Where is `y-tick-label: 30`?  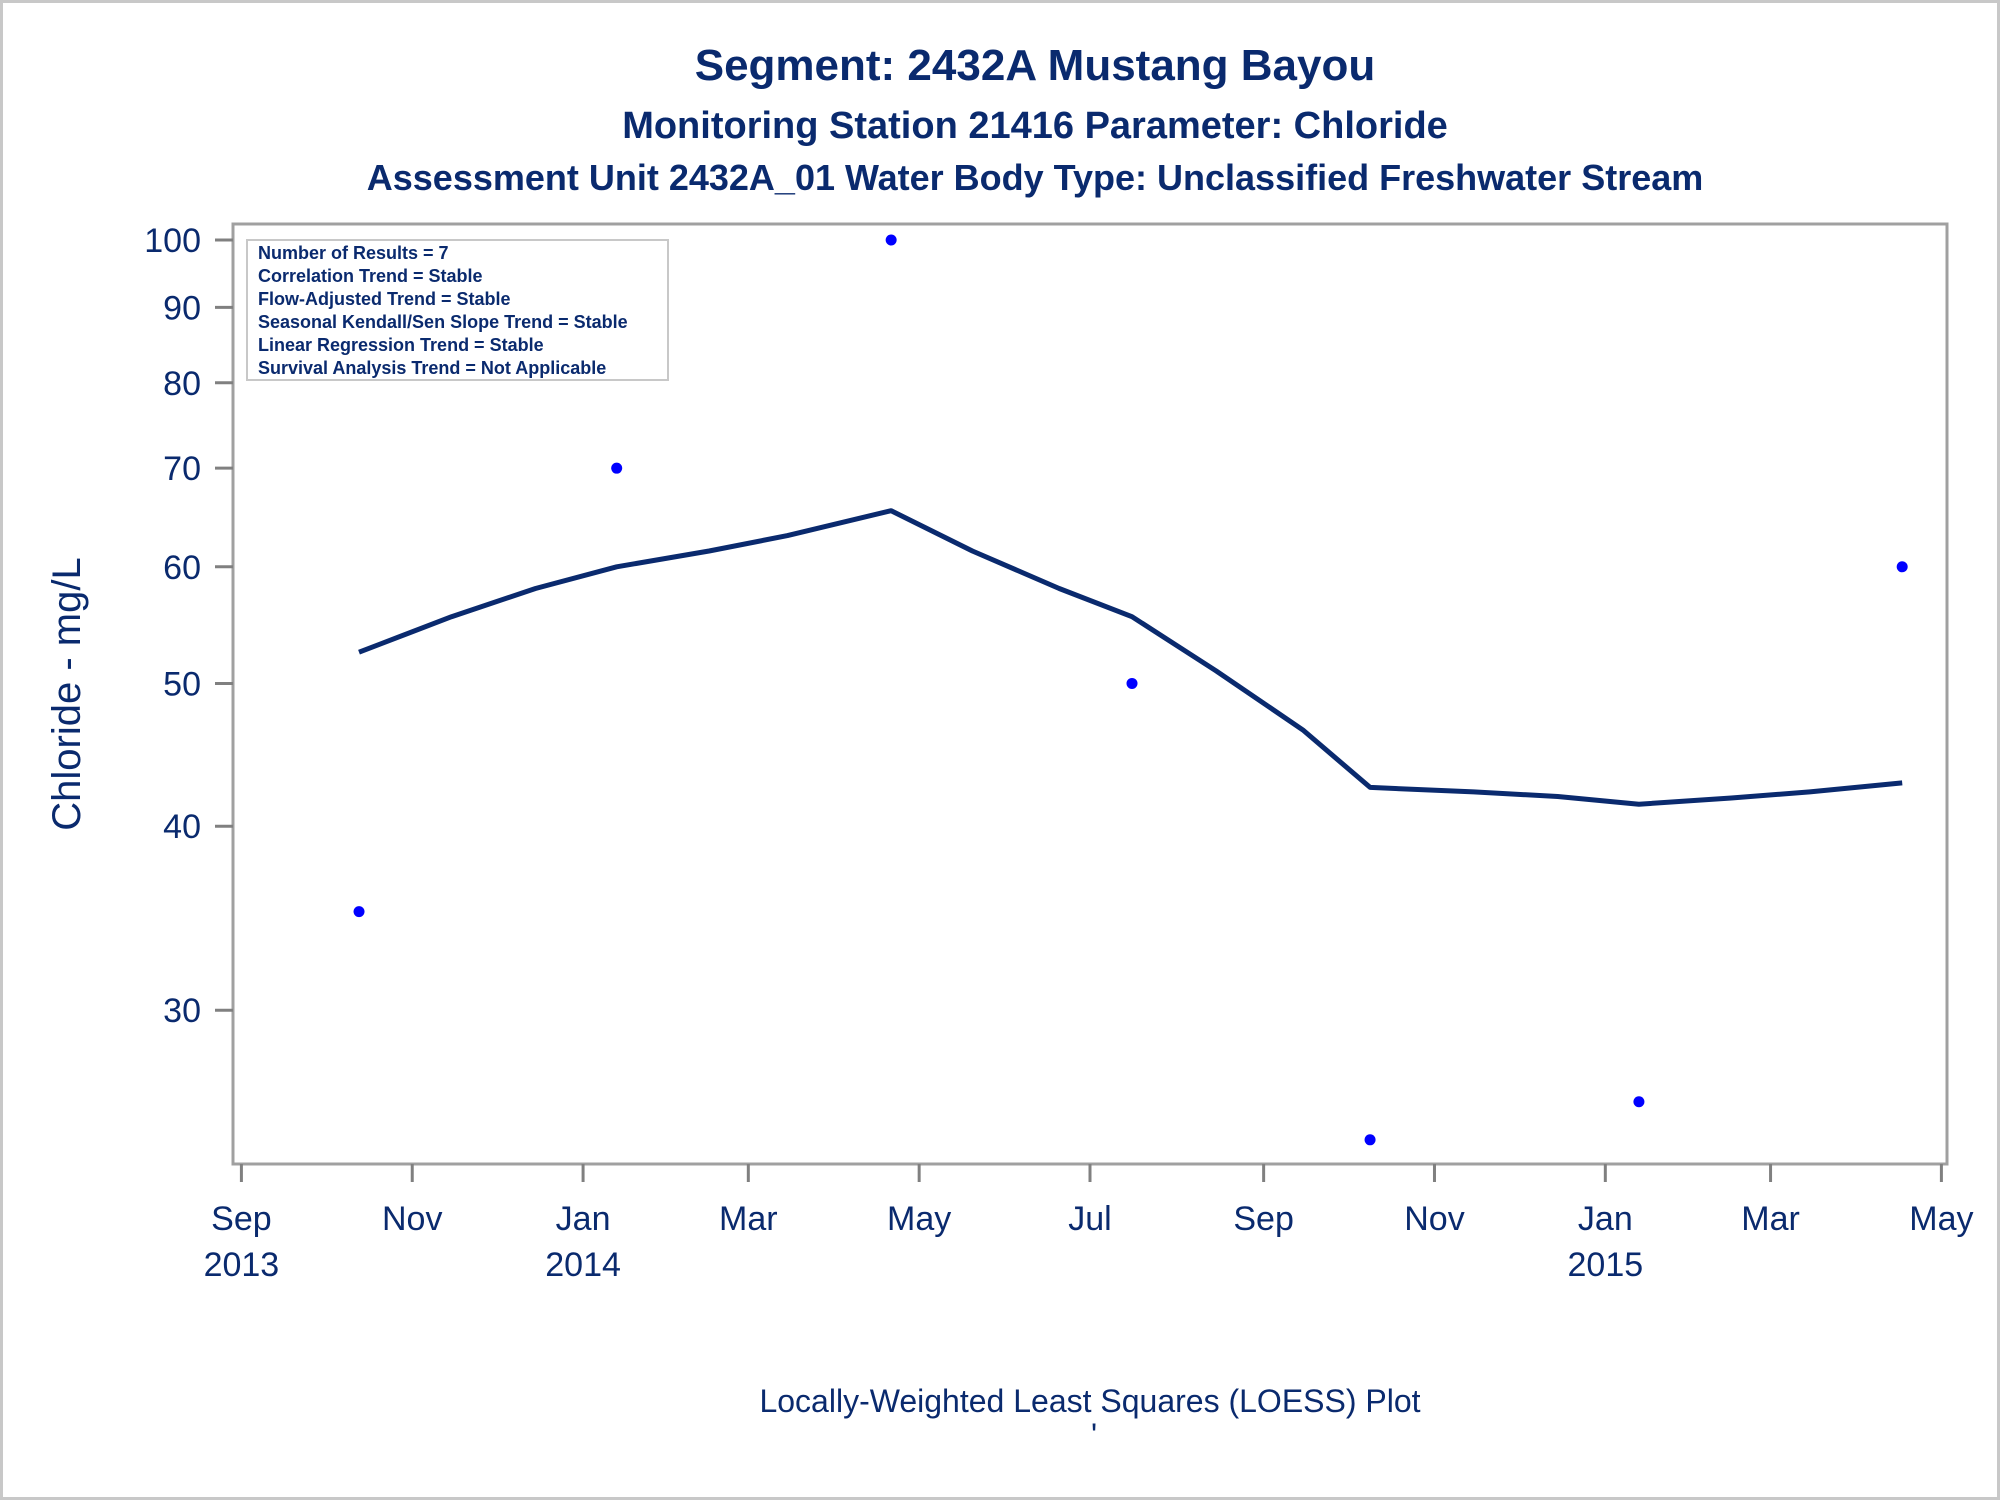 y-tick-label: 30 is located at coordinates (182, 1011).